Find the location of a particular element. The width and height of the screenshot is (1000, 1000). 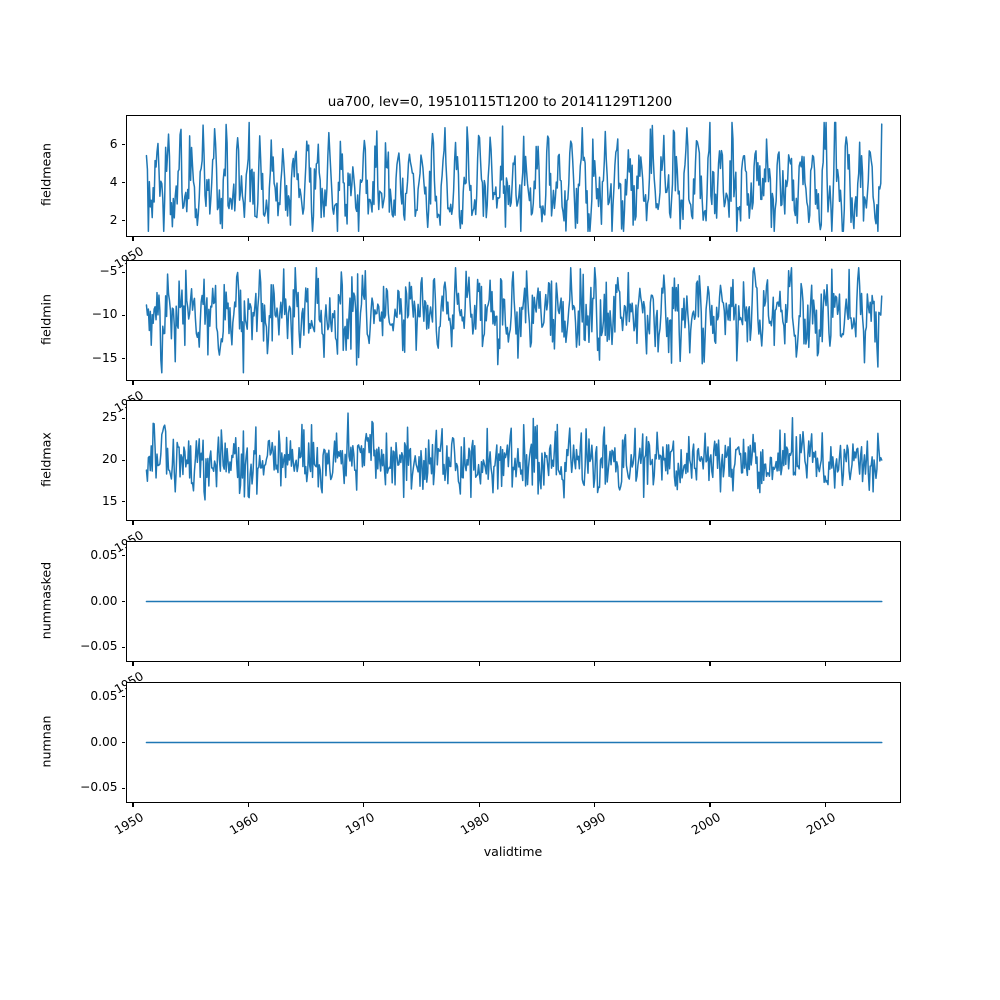

y-tick-label: 20 is located at coordinates (109, 459).